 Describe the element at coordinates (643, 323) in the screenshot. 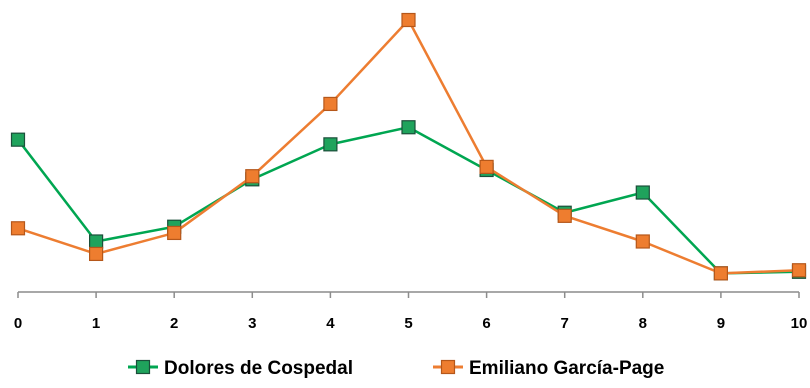

I see `x-tick-label: 8` at that location.